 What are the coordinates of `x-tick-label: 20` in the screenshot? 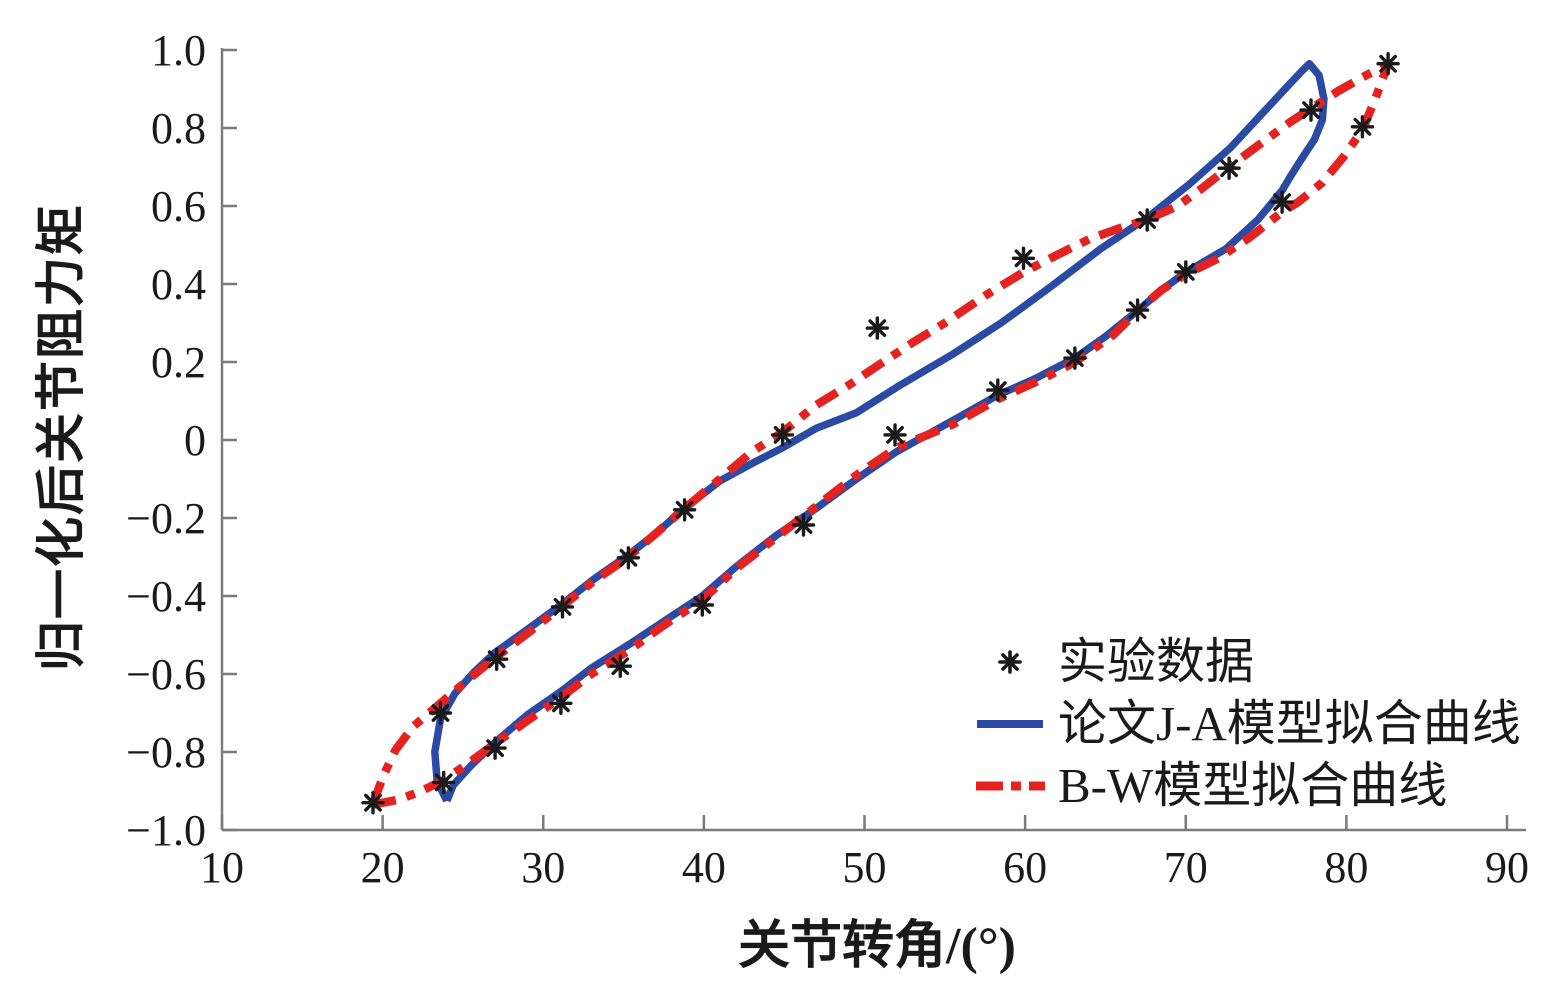 It's located at (383, 867).